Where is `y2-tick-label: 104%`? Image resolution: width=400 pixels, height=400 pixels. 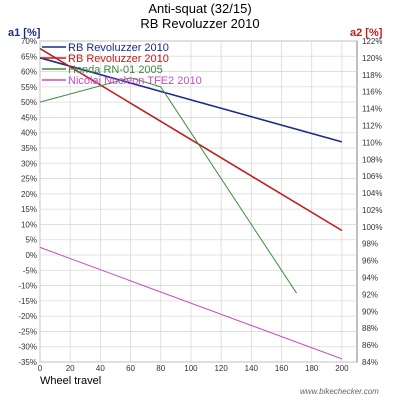 y2-tick-label: 104% is located at coordinates (372, 193).